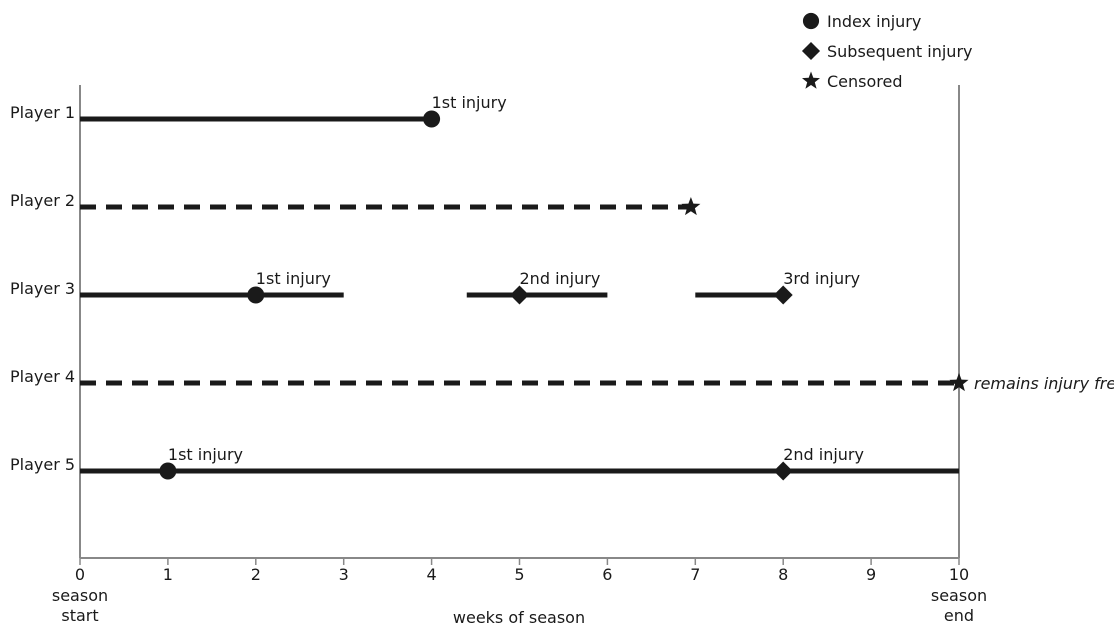 The image size is (1114, 625). Describe the element at coordinates (900, 51) in the screenshot. I see `legend-label: Subsequent injury` at that location.